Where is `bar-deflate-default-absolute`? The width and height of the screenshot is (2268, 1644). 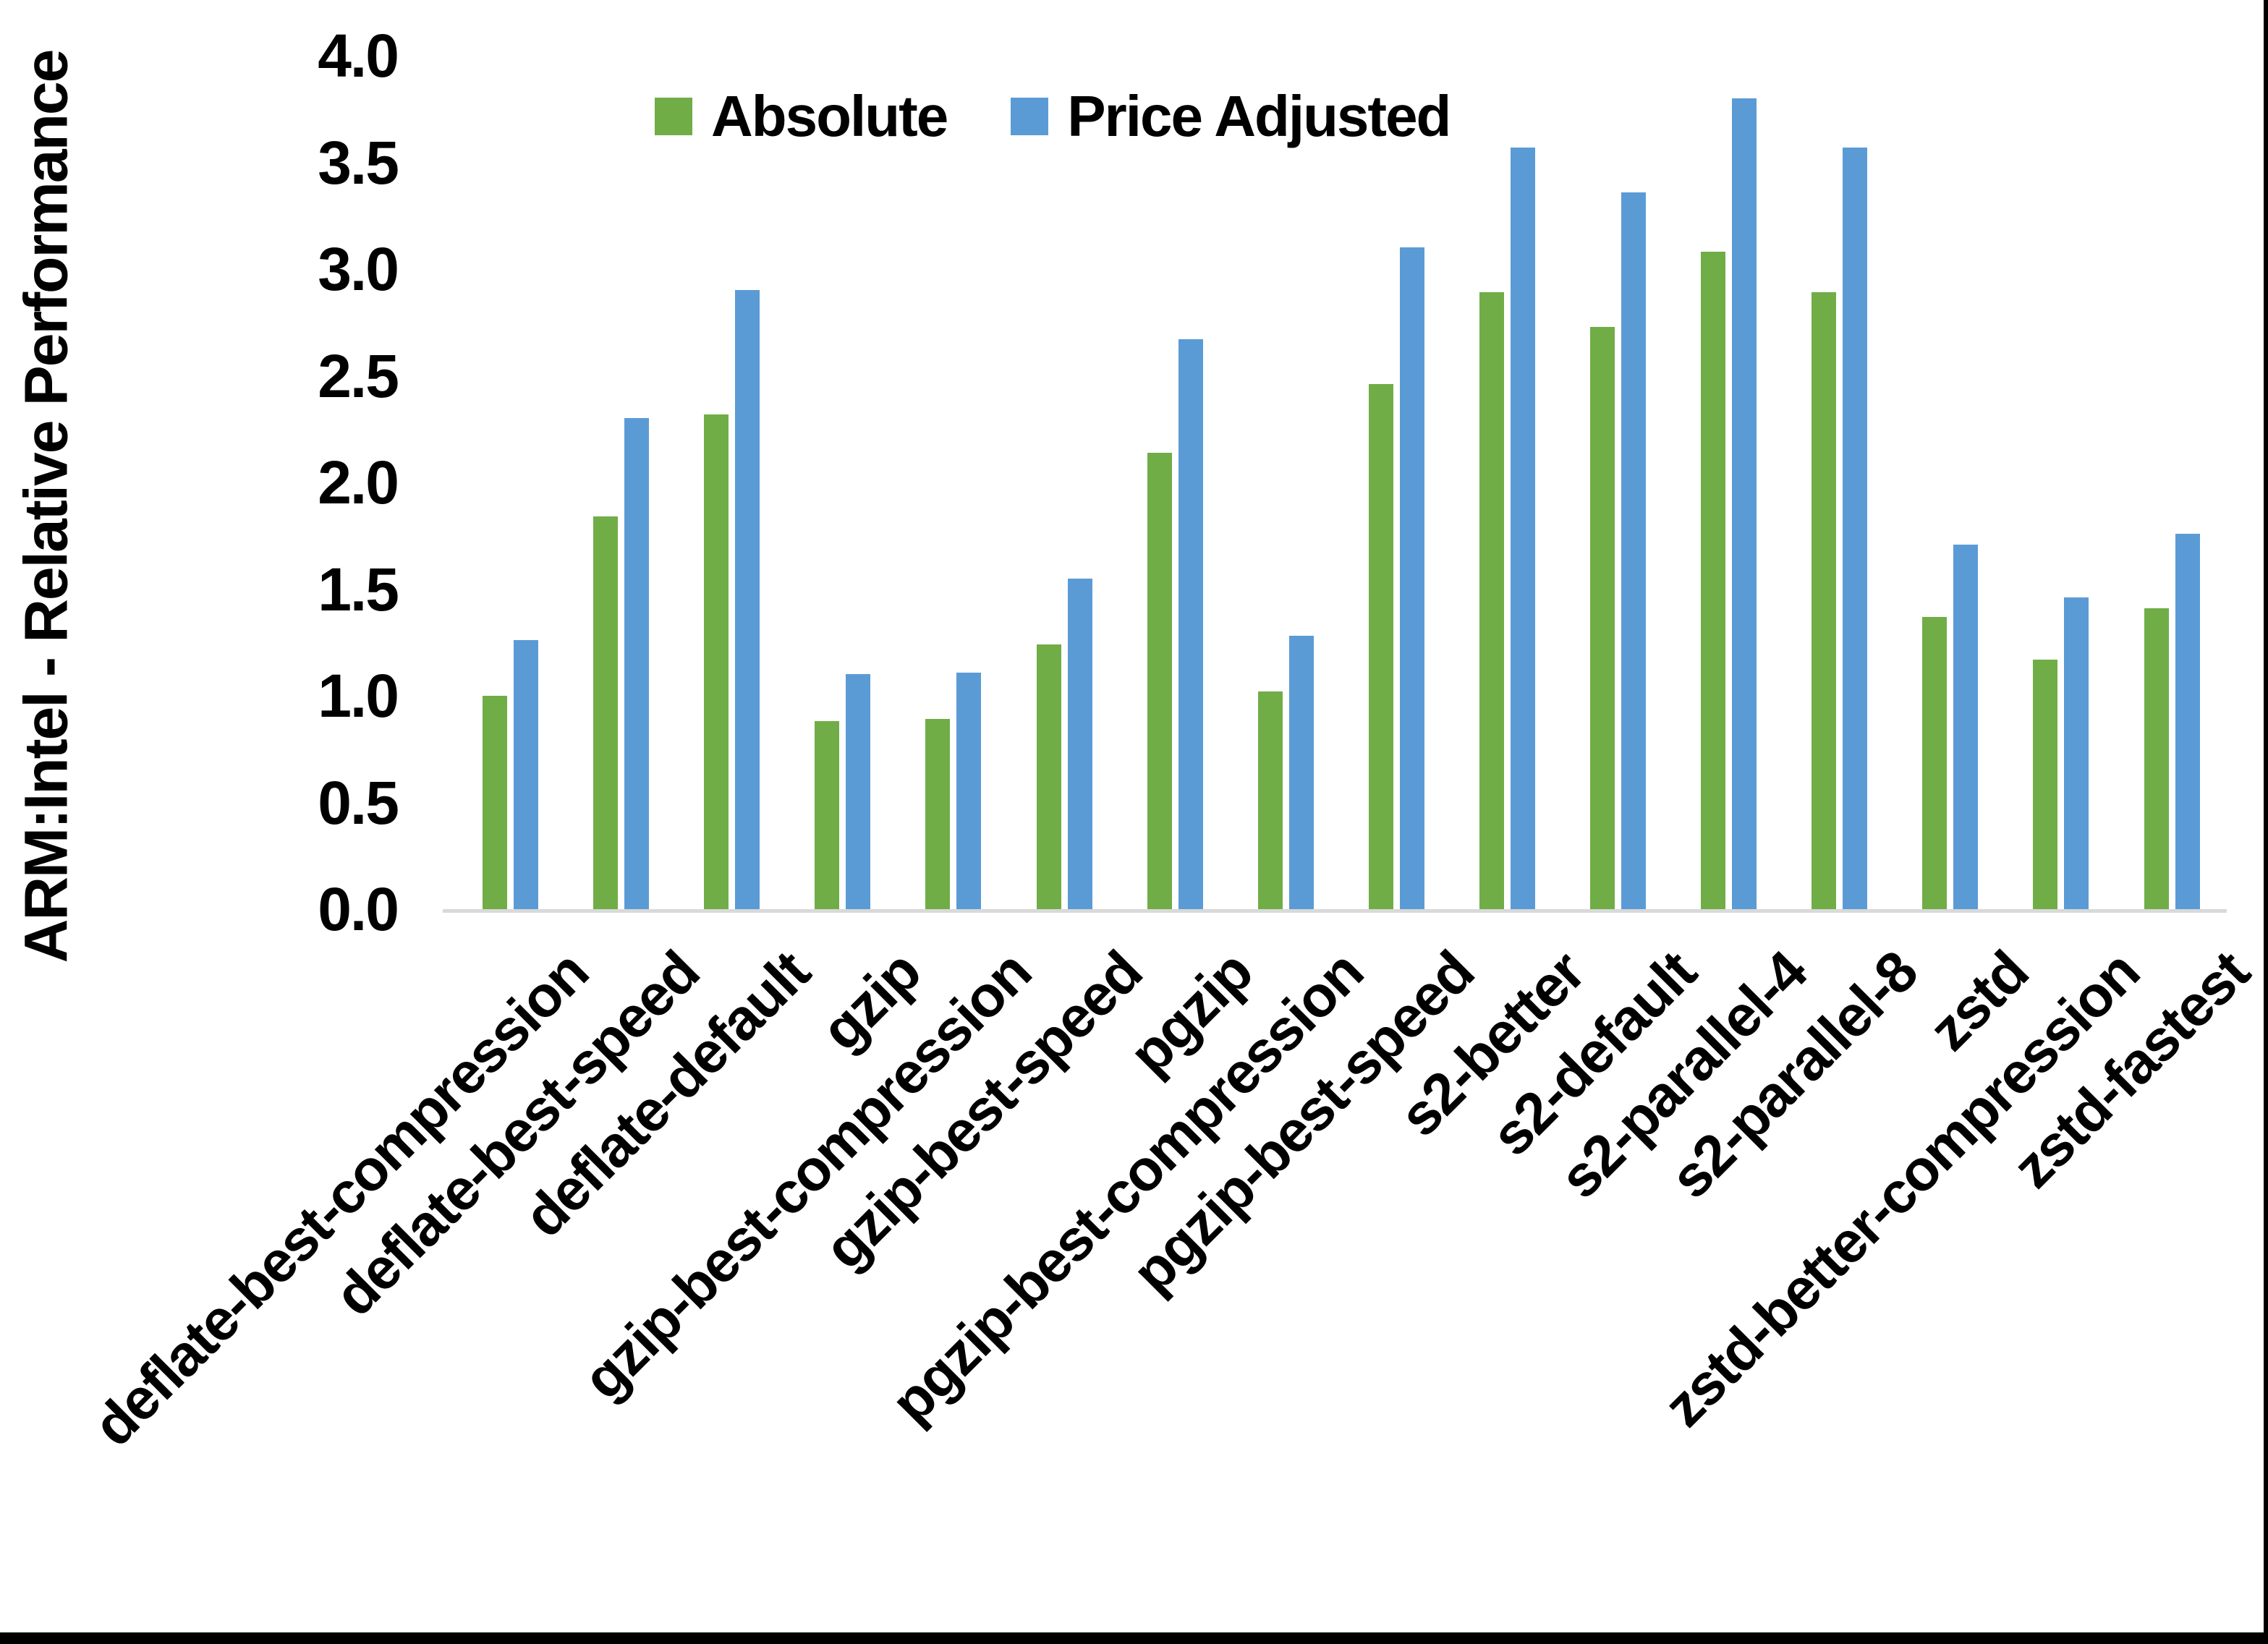
bar-deflate-default-absolute is located at coordinates (716, 661).